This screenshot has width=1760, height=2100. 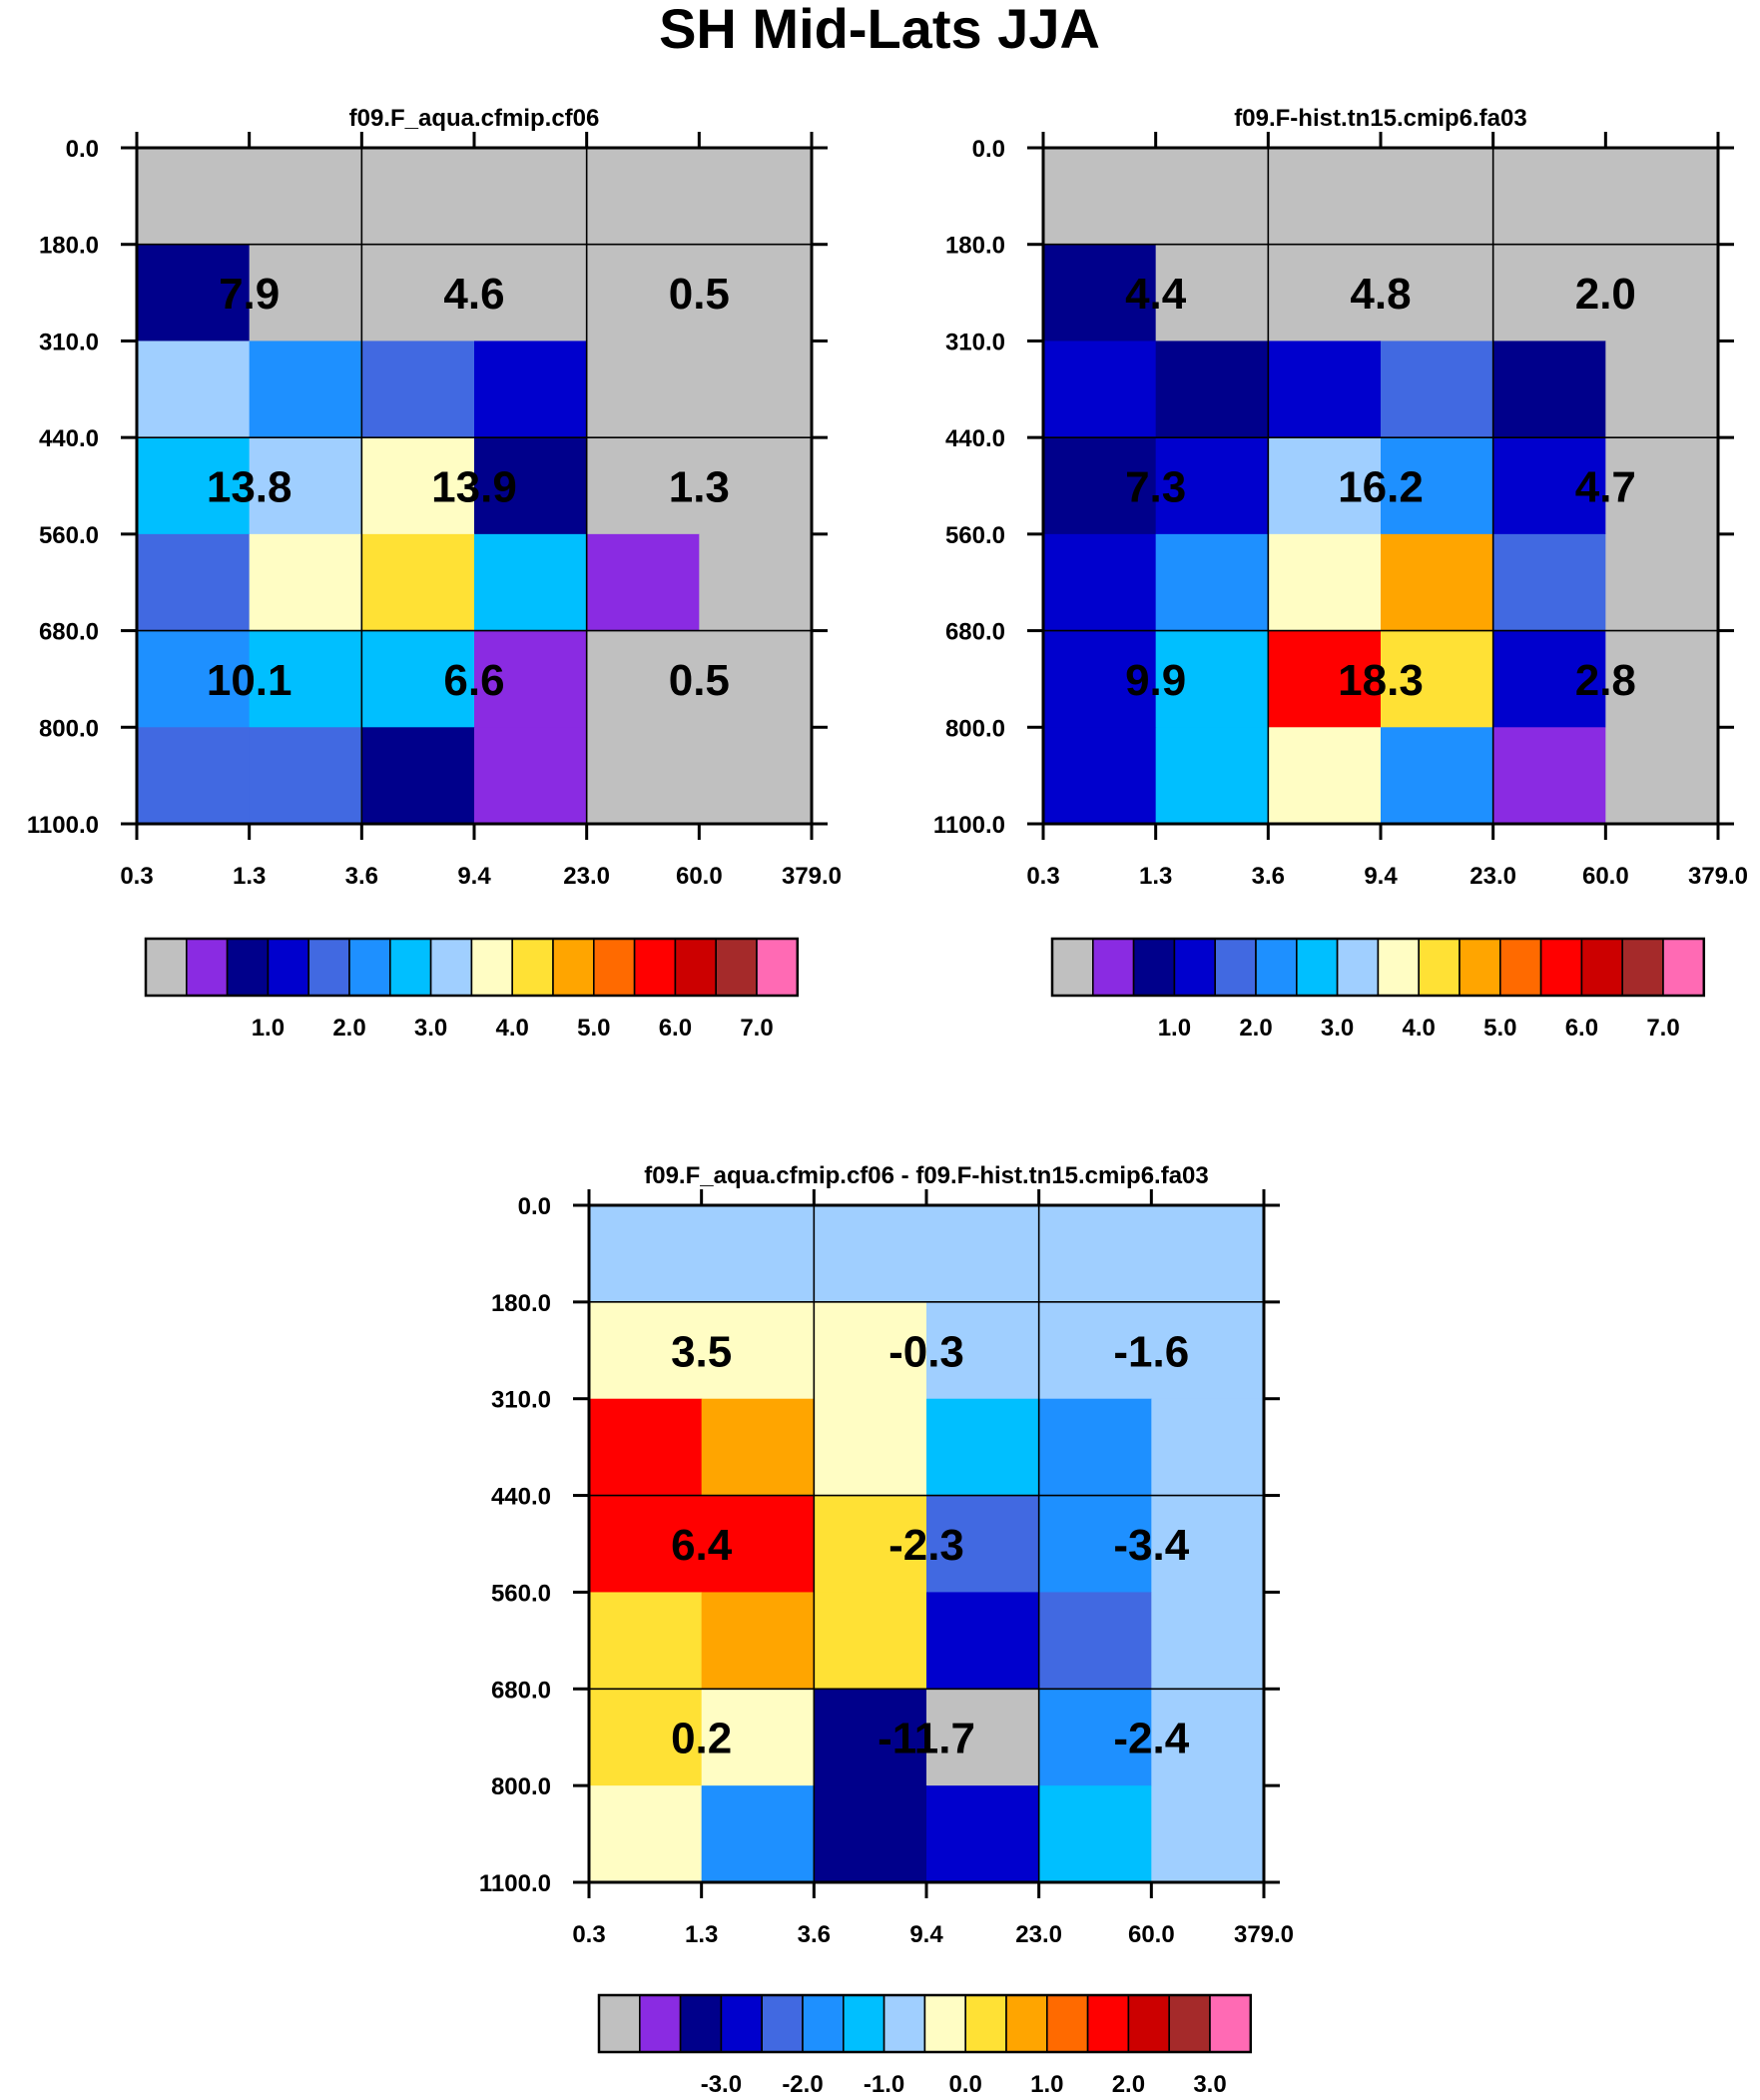 I want to click on colorbar-label: -3.0, so click(x=721, y=2084).